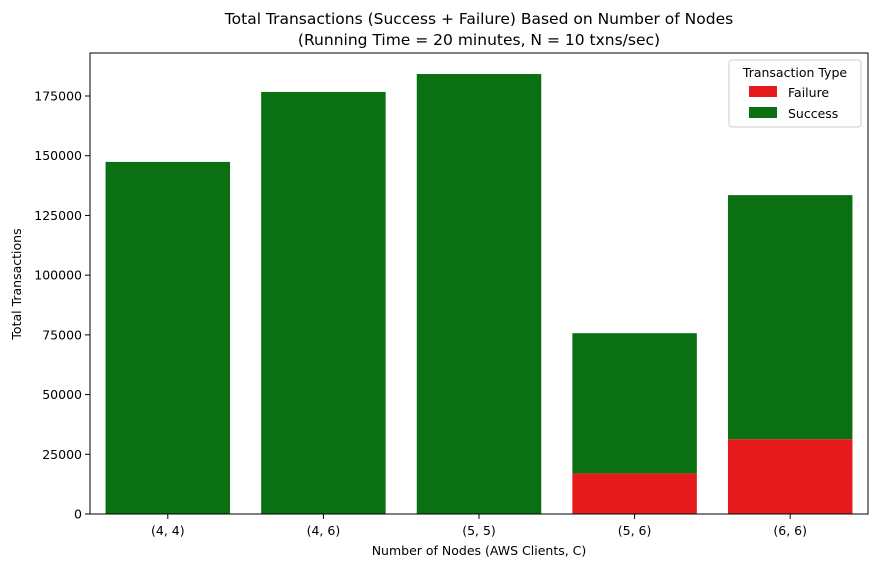  What do you see at coordinates (795, 72) in the screenshot?
I see `legend-title: Transaction Type` at bounding box center [795, 72].